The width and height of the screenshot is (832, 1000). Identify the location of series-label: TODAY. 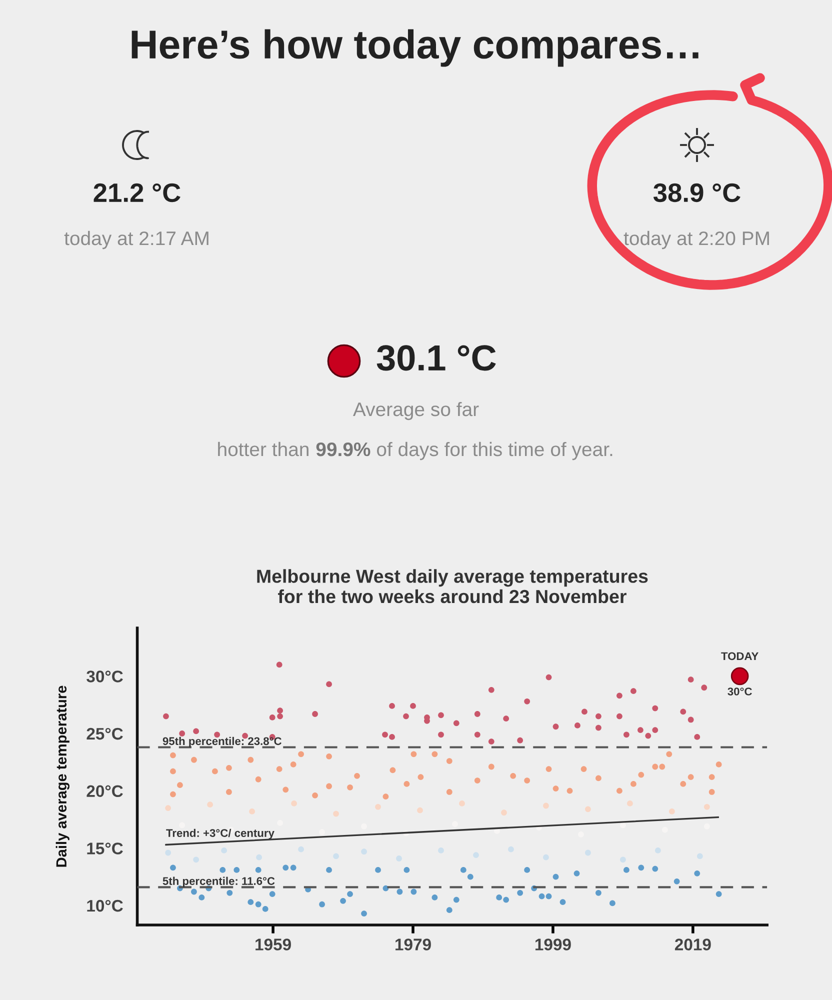
(739, 656).